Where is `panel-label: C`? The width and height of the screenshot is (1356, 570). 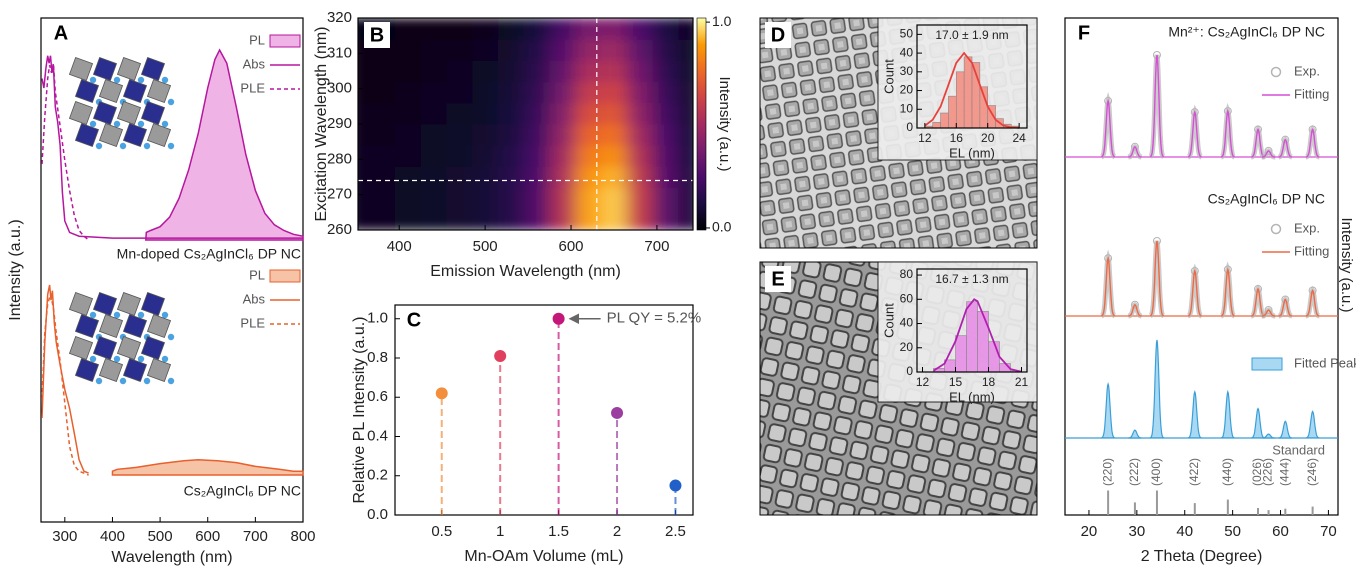
panel-label: C is located at coordinates (414, 320).